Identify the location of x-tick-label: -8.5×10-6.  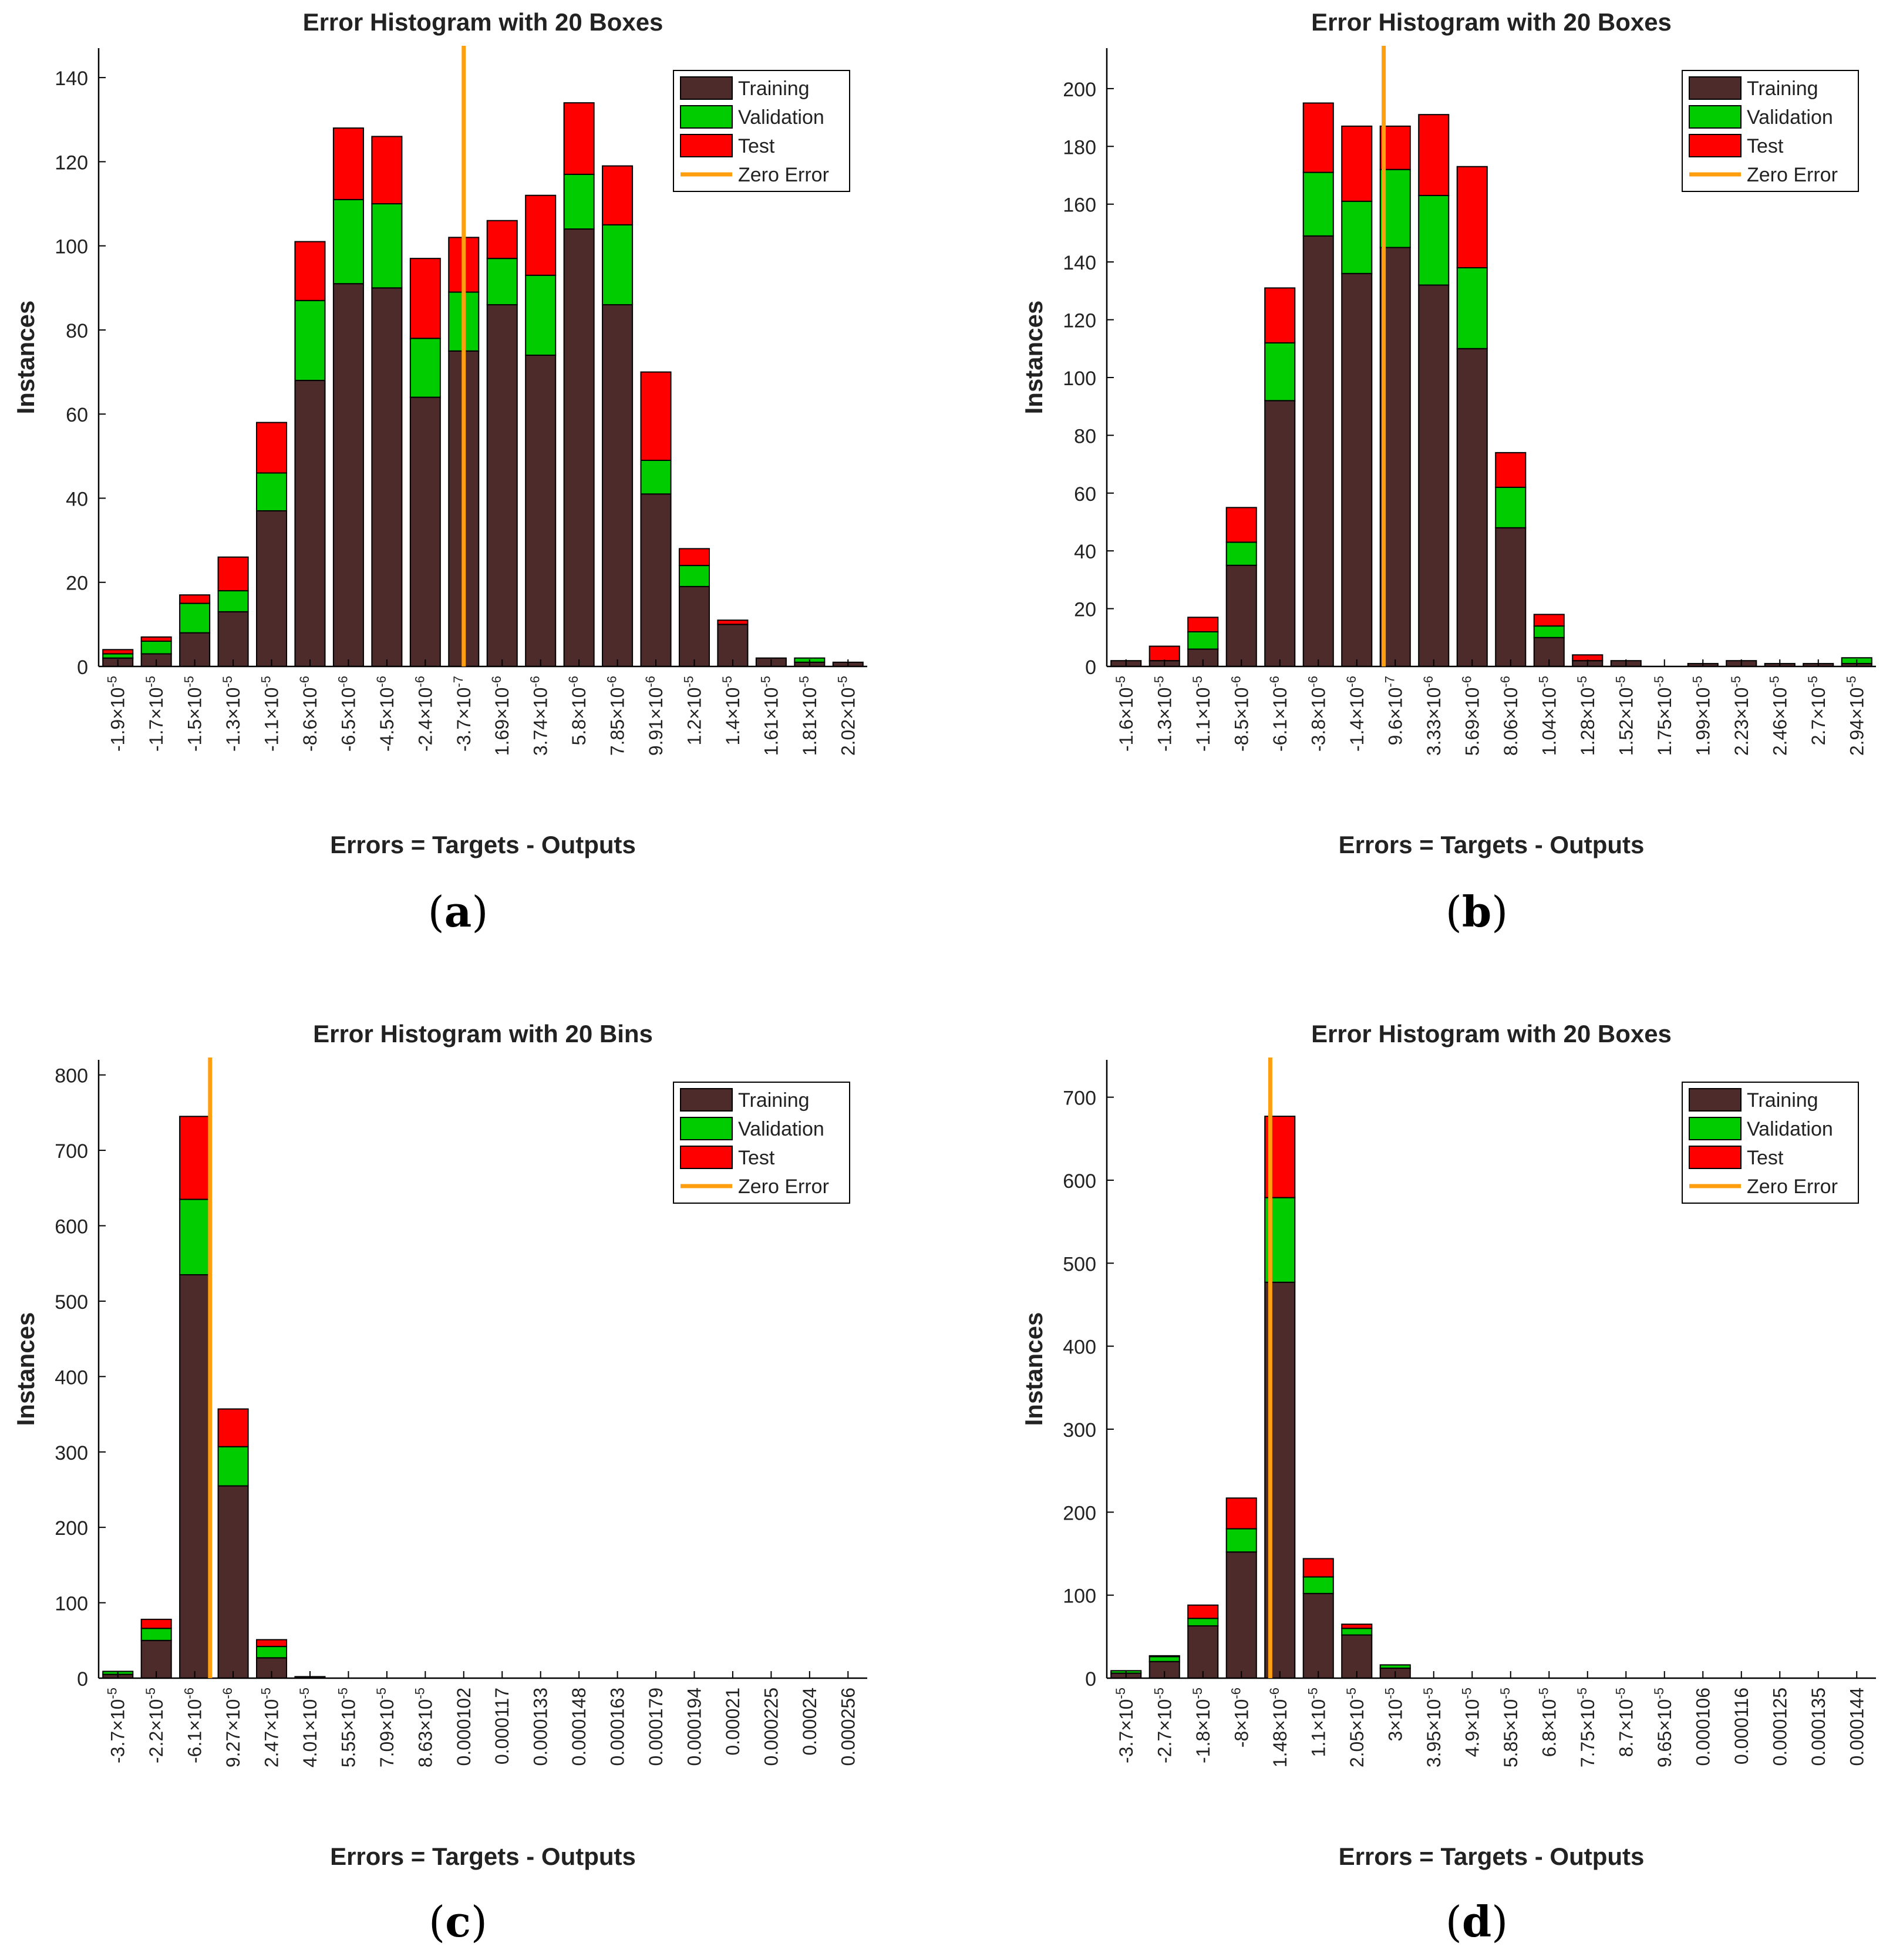
(1240, 714).